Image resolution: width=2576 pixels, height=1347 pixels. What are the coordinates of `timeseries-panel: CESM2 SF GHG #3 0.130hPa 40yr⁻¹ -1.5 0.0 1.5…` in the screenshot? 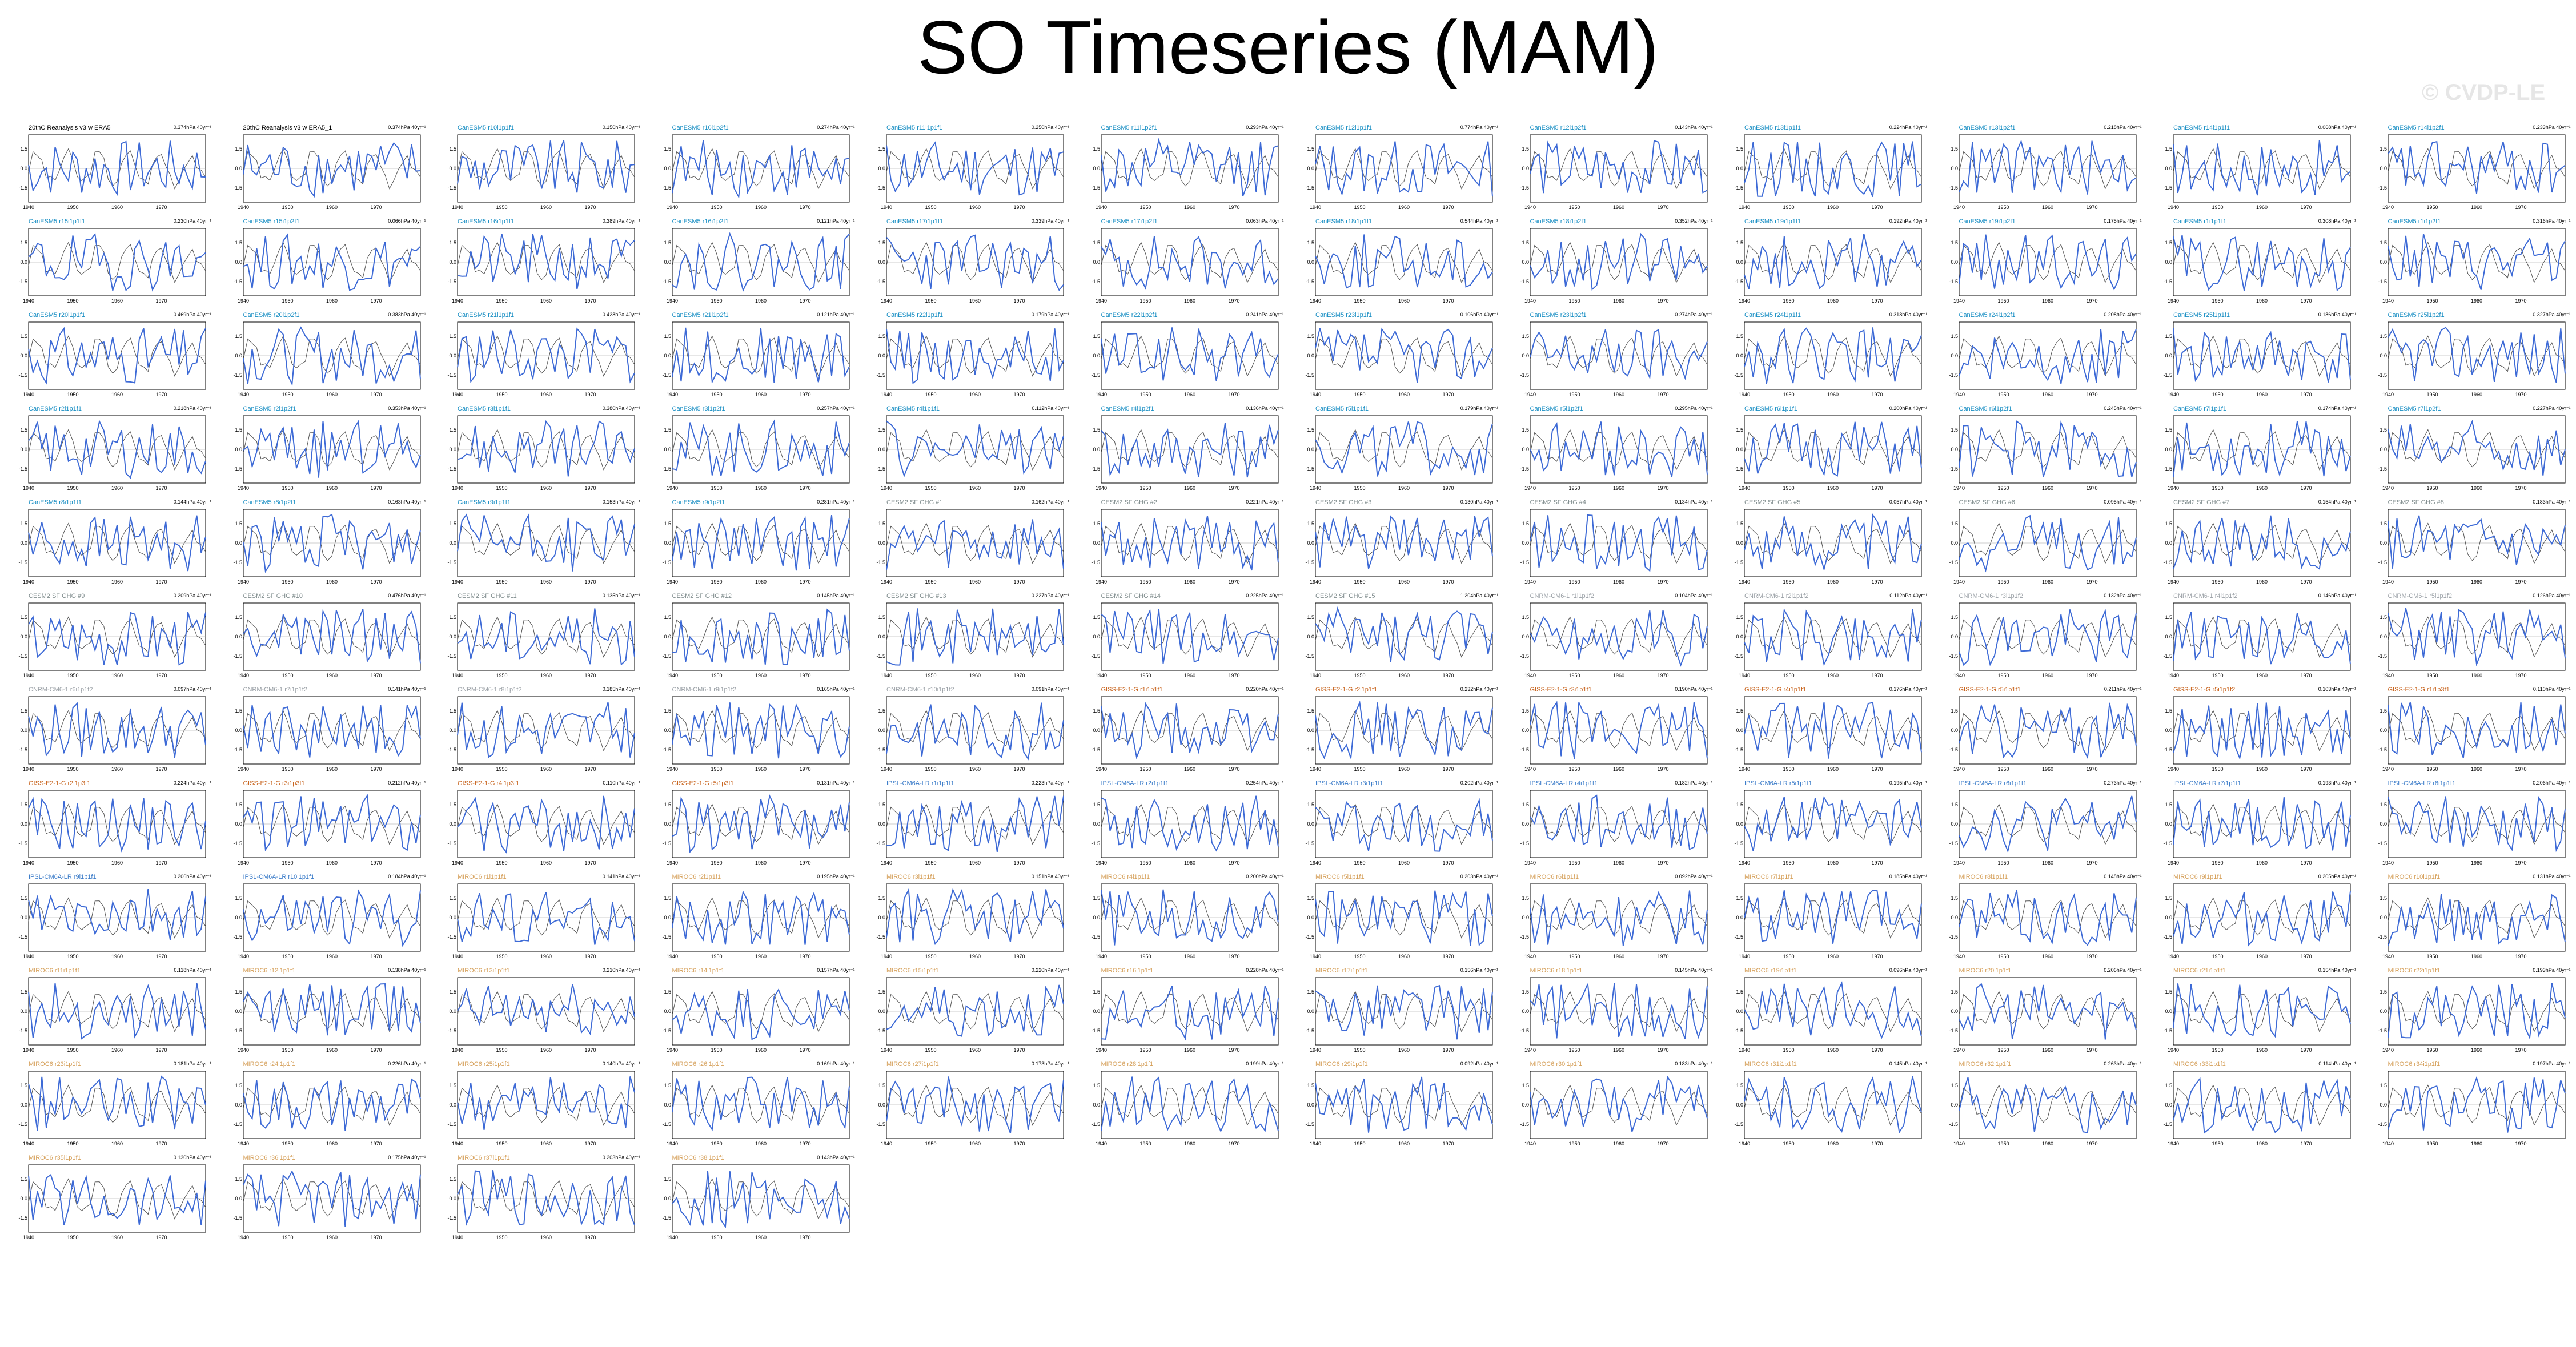 It's located at (1401, 544).